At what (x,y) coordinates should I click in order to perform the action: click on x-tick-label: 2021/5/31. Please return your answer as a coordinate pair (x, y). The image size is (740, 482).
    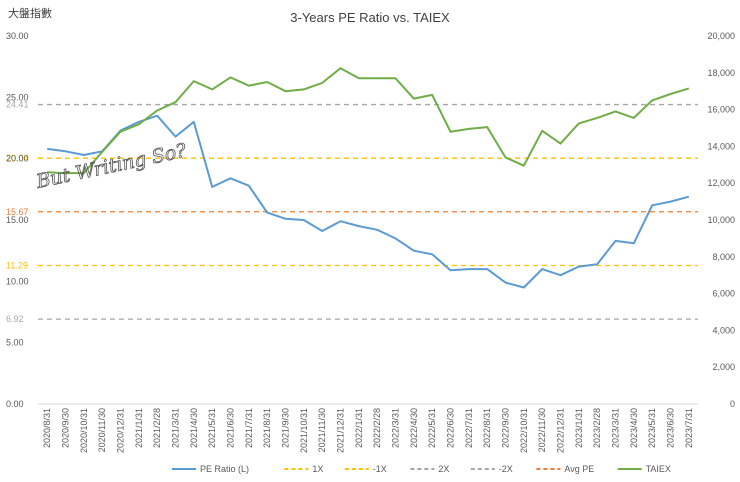
    Looking at the image, I should click on (212, 428).